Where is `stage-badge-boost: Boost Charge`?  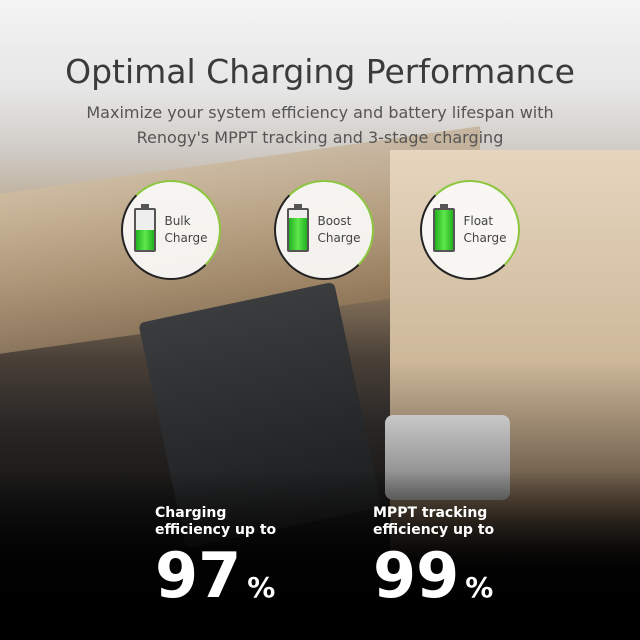
stage-badge-boost: Boost Charge is located at coordinates (324, 230).